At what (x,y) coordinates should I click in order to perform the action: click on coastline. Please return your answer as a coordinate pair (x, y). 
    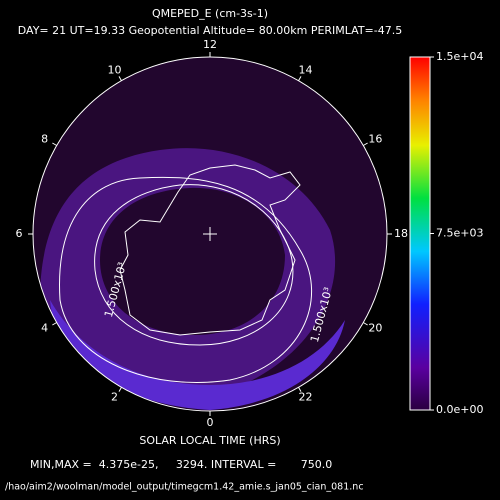
    Looking at the image, I should click on (210, 250).